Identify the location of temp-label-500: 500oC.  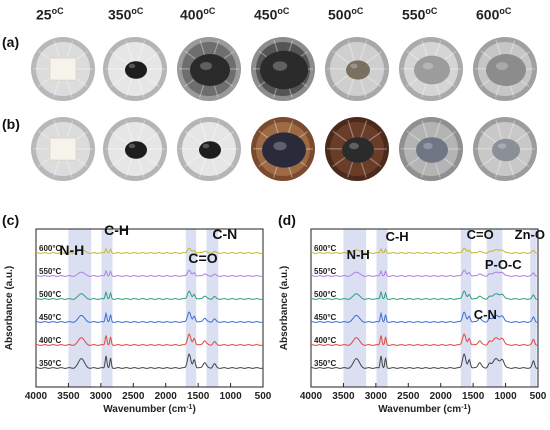
(346, 14).